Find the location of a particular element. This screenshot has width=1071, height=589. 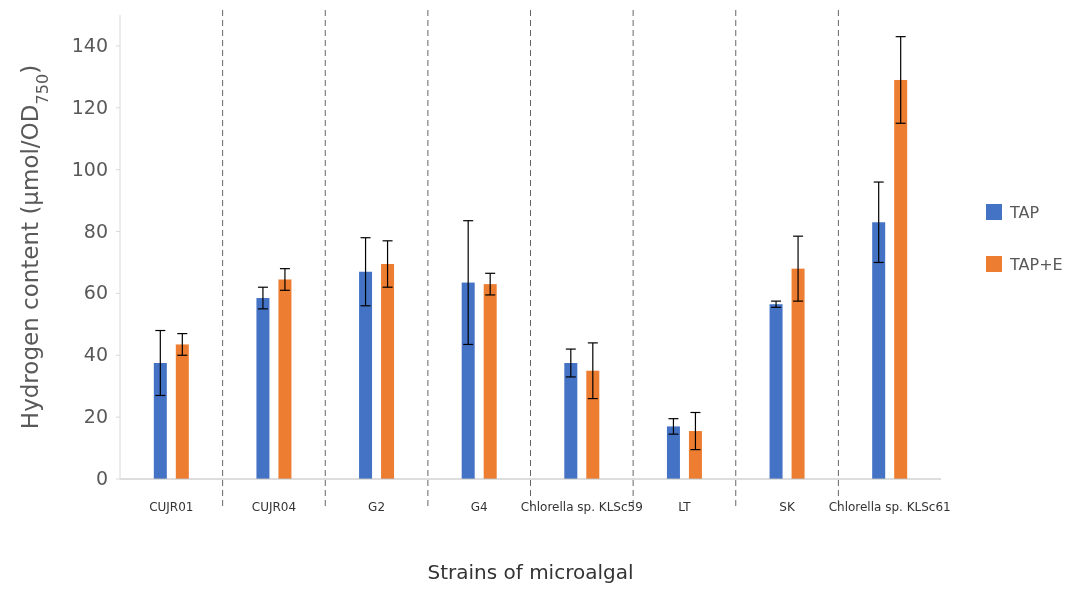

y-tick-label: 0 is located at coordinates (101, 478).